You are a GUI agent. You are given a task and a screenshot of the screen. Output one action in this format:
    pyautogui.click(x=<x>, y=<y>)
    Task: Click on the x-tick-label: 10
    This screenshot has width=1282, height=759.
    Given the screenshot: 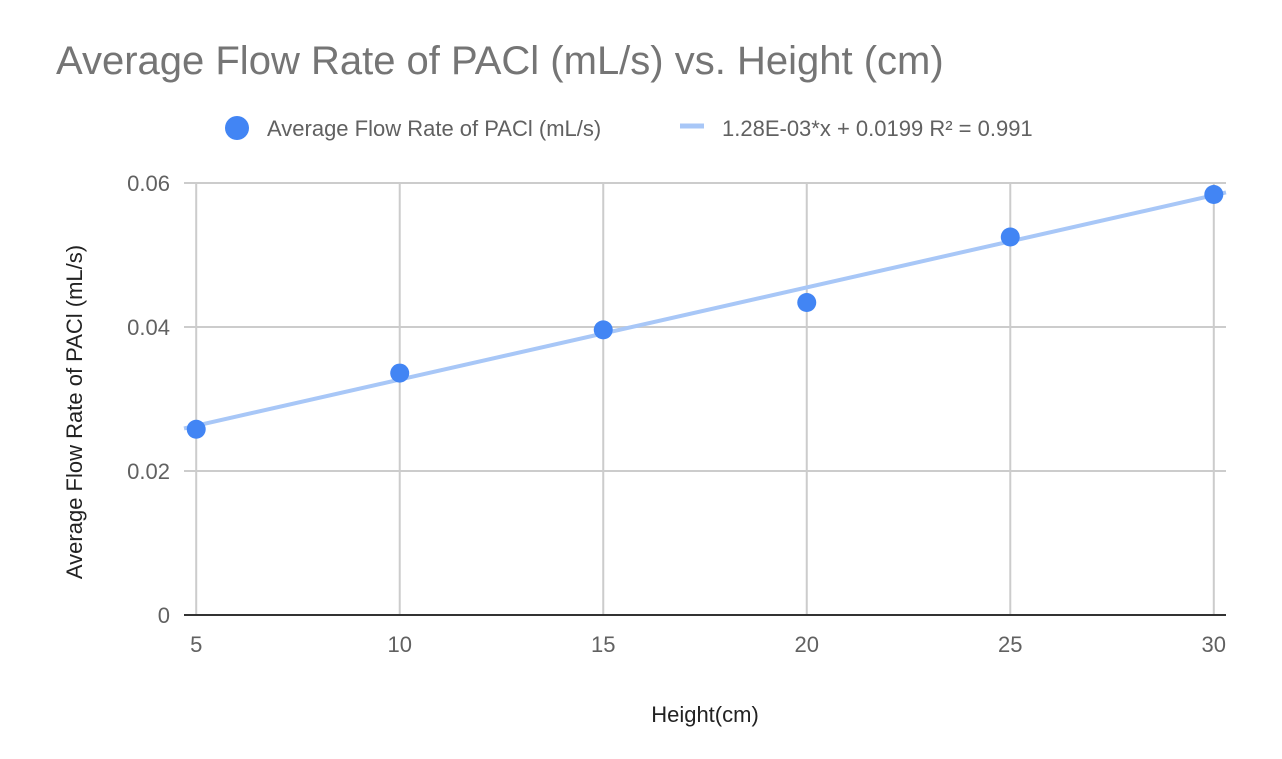 What is the action you would take?
    pyautogui.click(x=399, y=644)
    